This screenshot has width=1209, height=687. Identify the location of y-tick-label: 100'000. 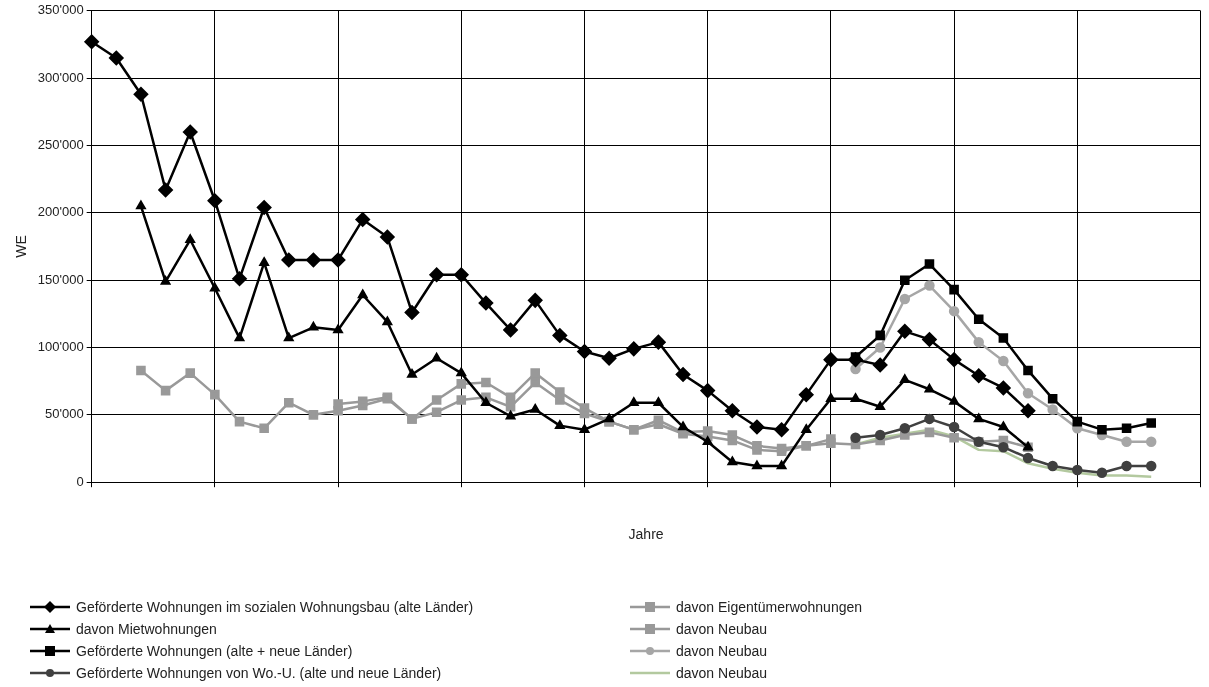
(60, 347).